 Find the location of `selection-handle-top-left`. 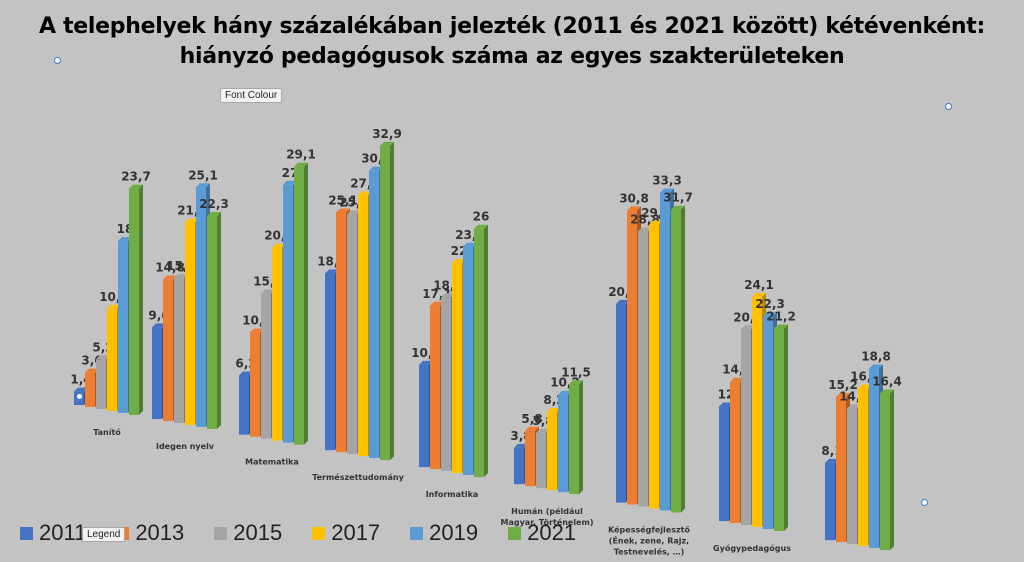

selection-handle-top-left is located at coordinates (57, 60).